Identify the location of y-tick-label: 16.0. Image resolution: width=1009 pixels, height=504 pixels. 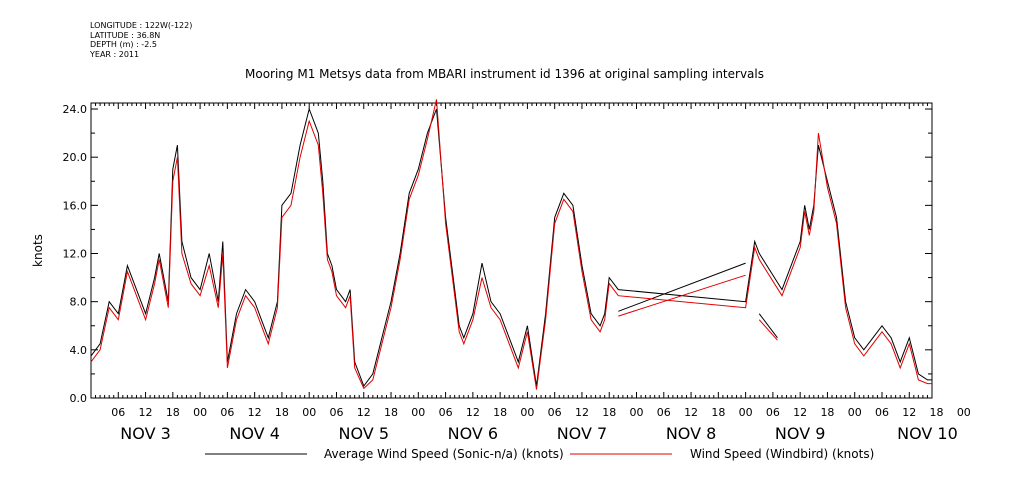
(75, 205).